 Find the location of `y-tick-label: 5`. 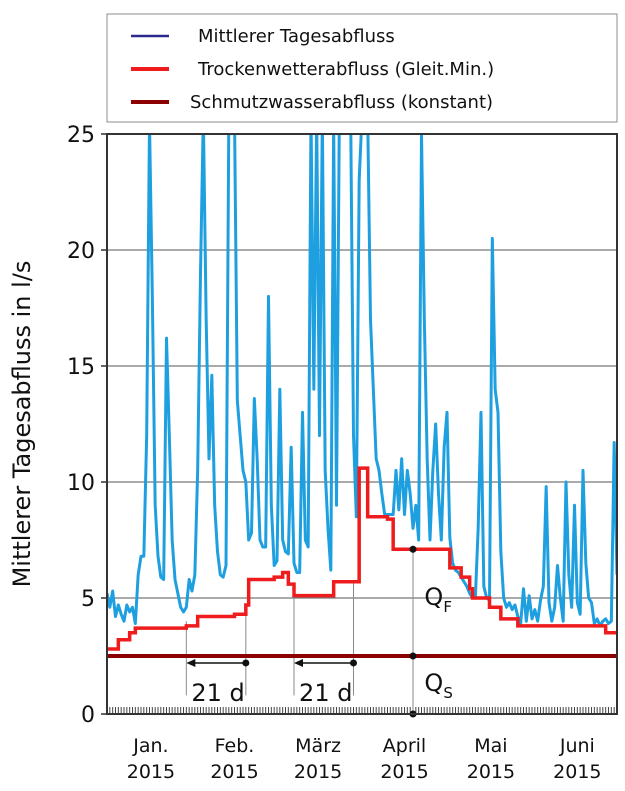

y-tick-label: 5 is located at coordinates (88, 599).